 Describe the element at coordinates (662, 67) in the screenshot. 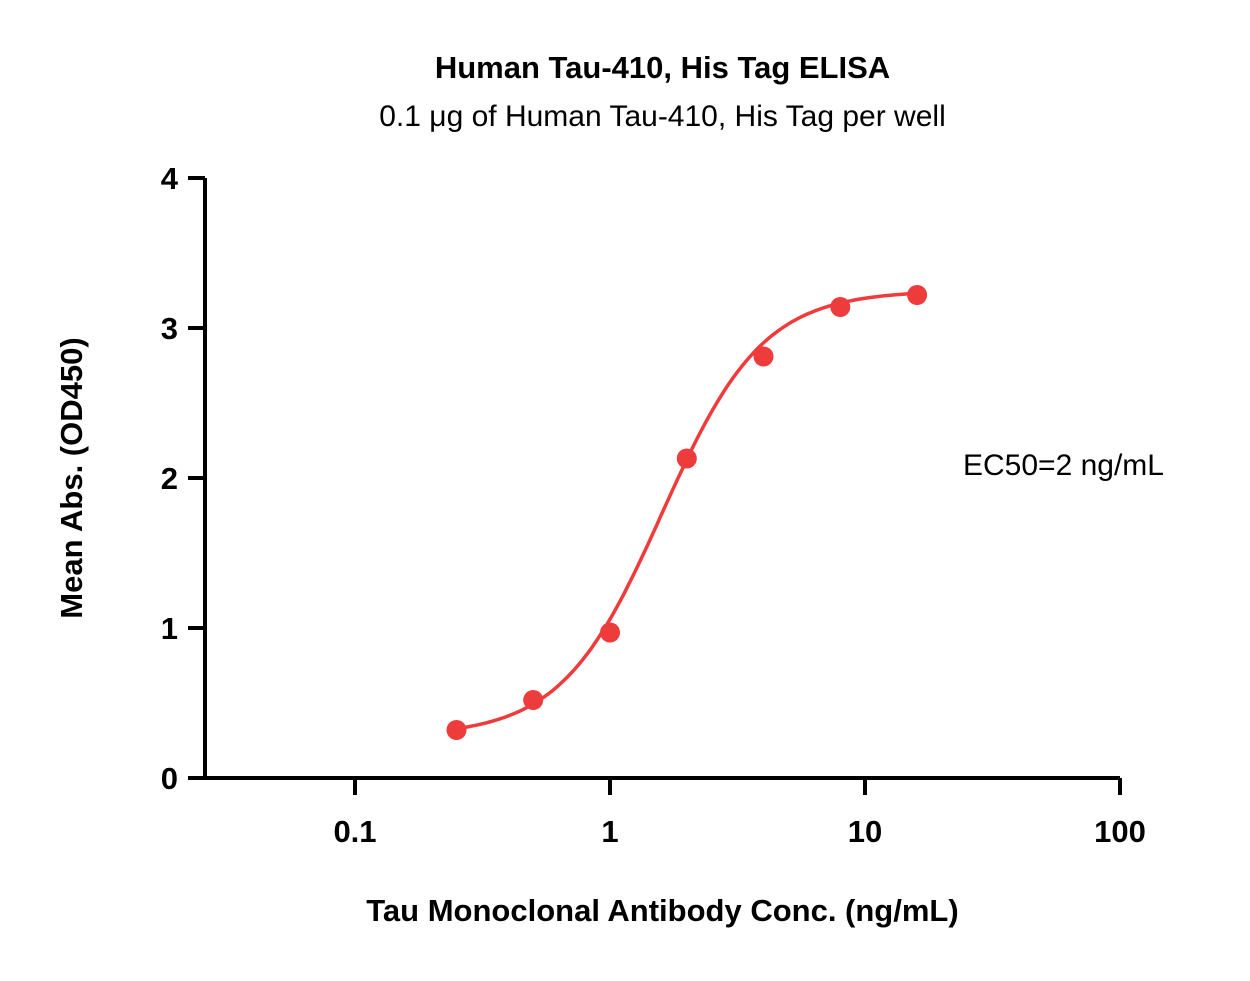

I see `chart-title: Human Tau-410, His Tag ELISA` at that location.